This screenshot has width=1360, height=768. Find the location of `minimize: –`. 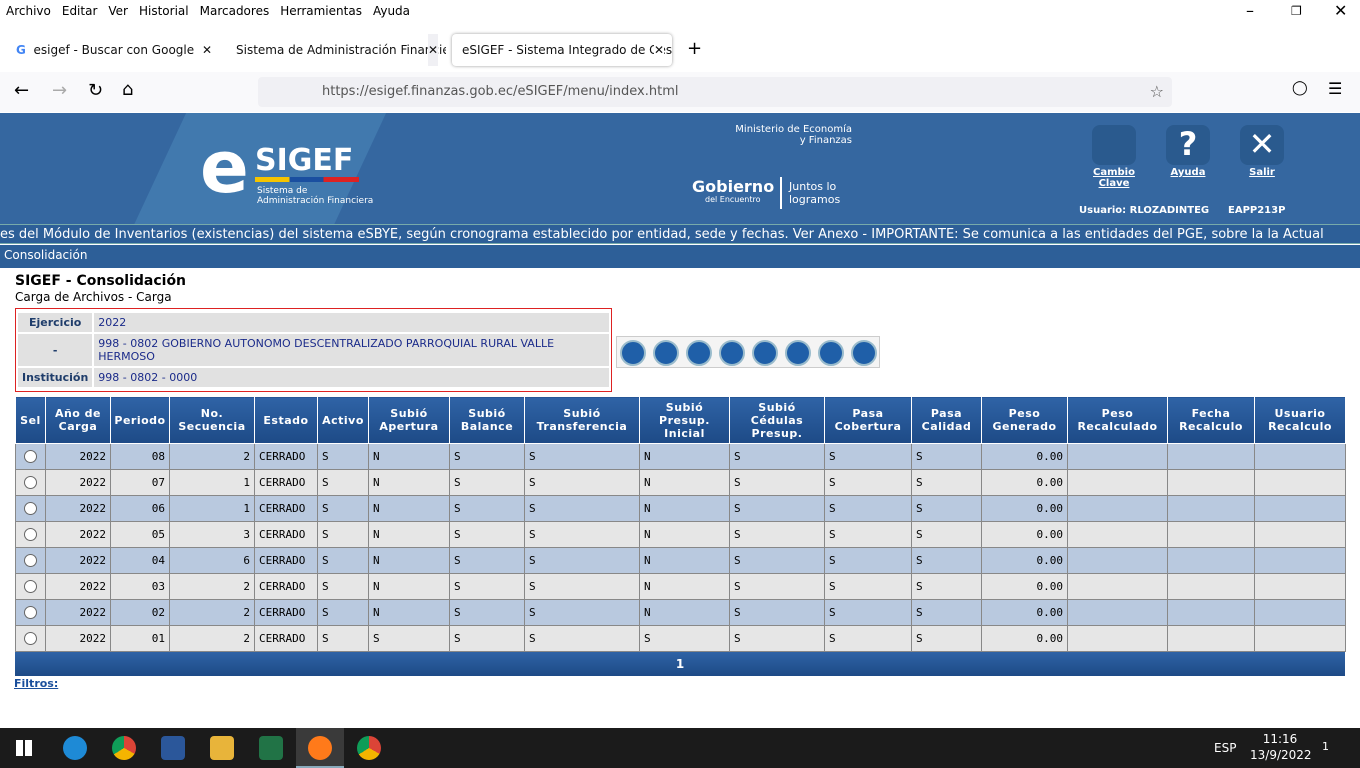

minimize: – is located at coordinates (1250, 11).